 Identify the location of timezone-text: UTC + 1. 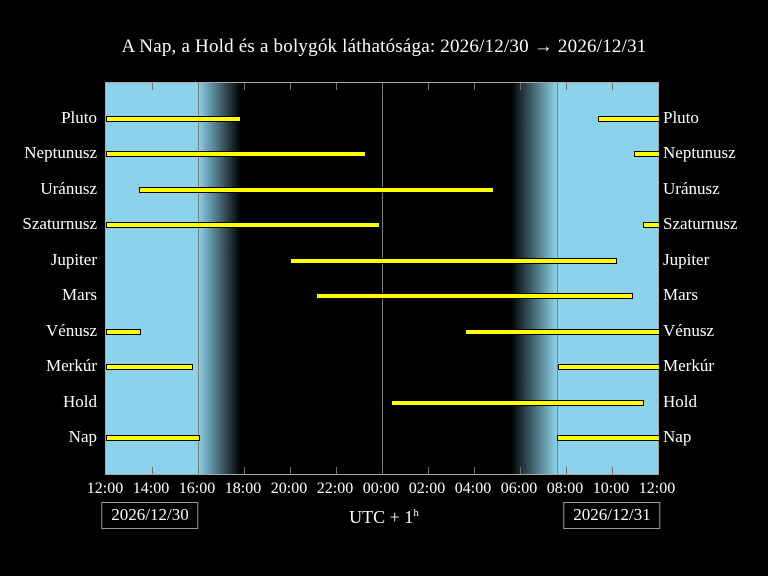
(381, 517).